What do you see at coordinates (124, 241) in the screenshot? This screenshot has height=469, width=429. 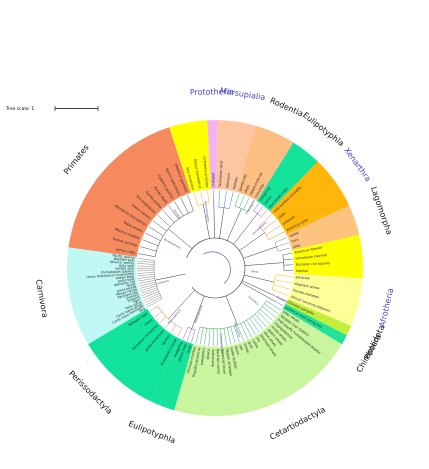 I see `leaf-label: Tarsius syrichta` at bounding box center [124, 241].